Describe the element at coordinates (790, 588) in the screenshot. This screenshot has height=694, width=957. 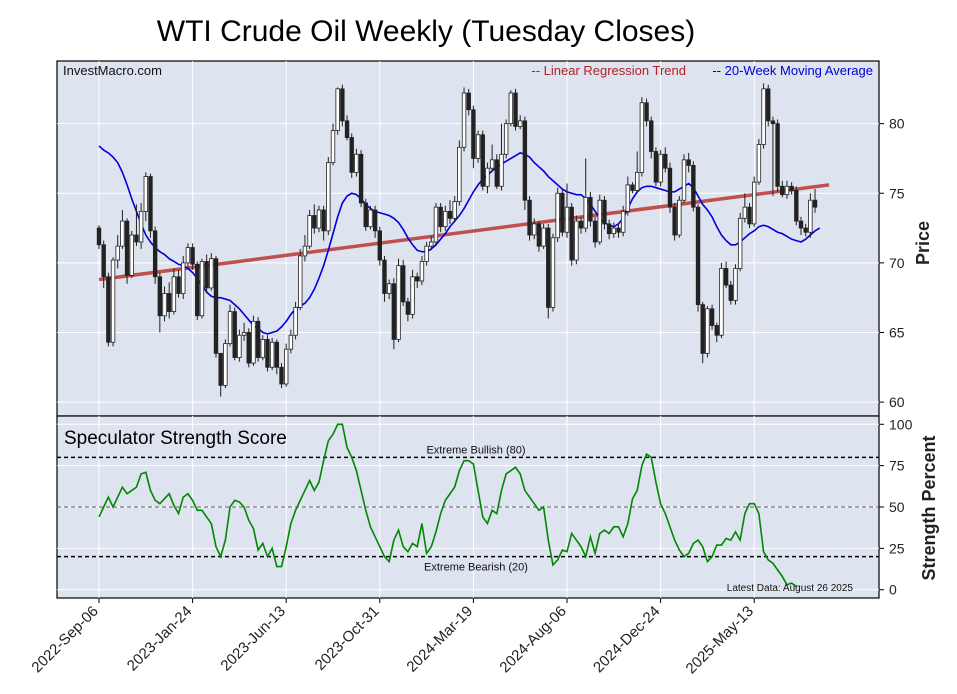
I see `latest-data-label: Latest Data: August 26 2025` at that location.